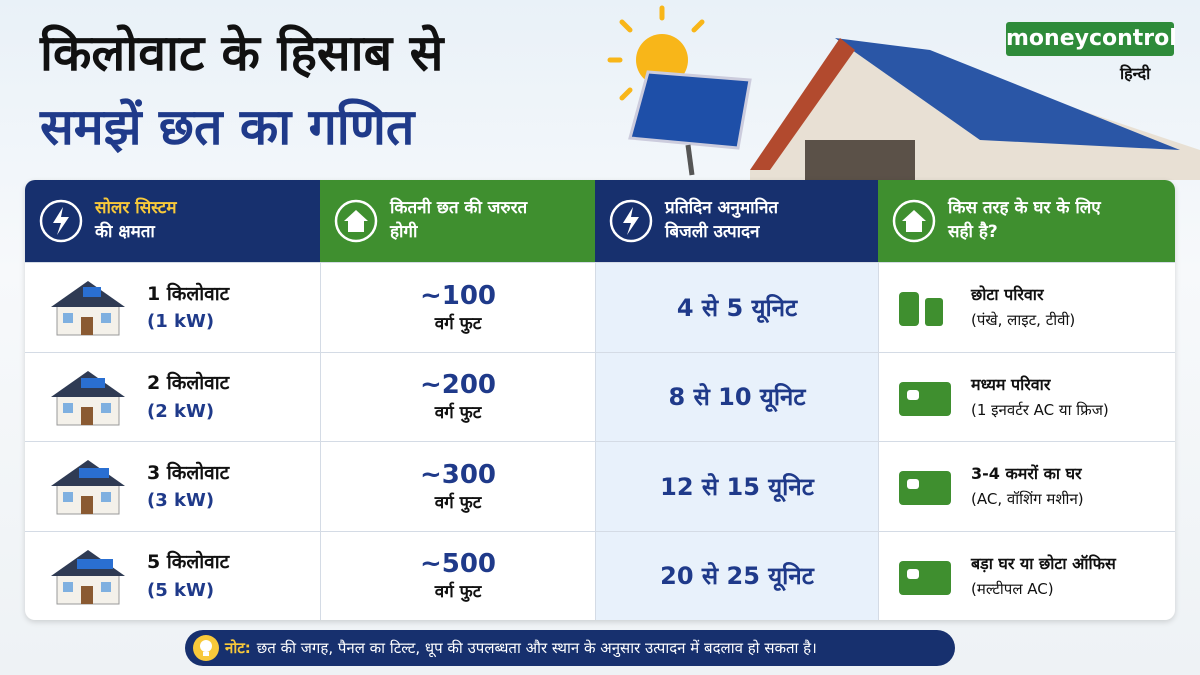 The image size is (1200, 675). What do you see at coordinates (1026, 474) in the screenshot?
I see `suitability-title: 3-4 कमरों का घर` at bounding box center [1026, 474].